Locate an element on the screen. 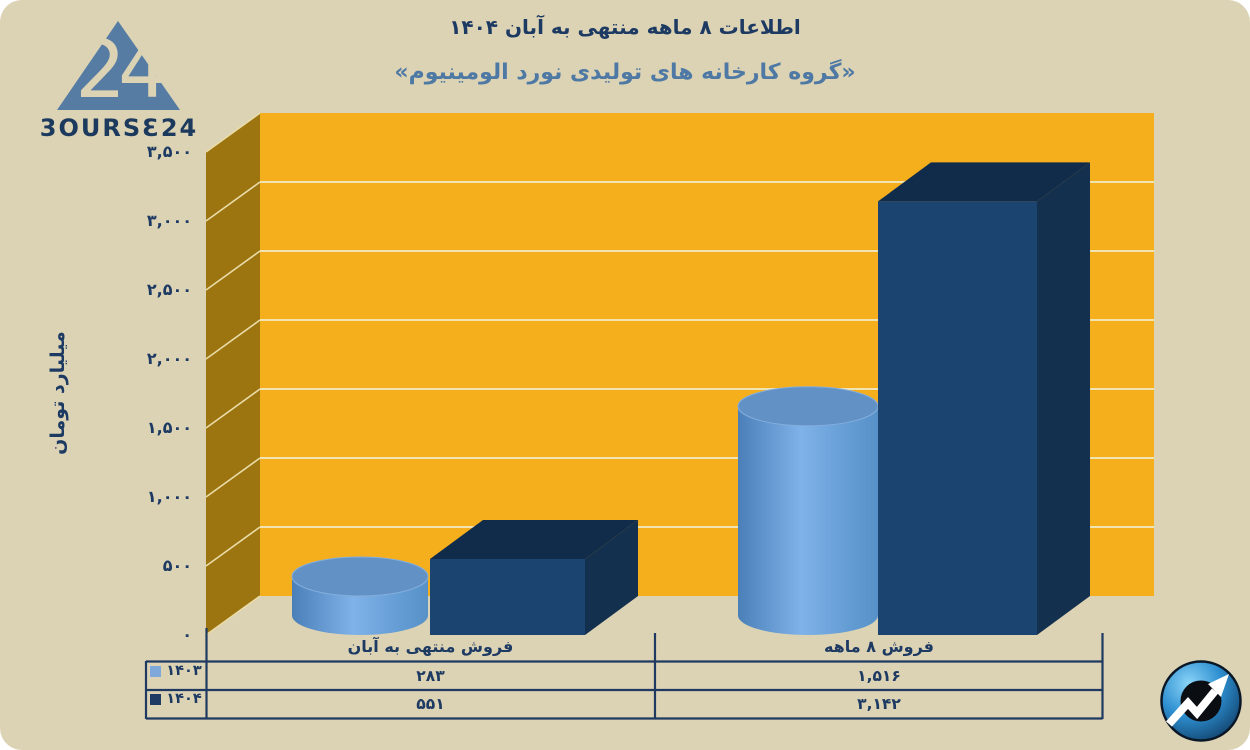  legend-year-1403: ۱۴۰۳ is located at coordinates (184, 671).